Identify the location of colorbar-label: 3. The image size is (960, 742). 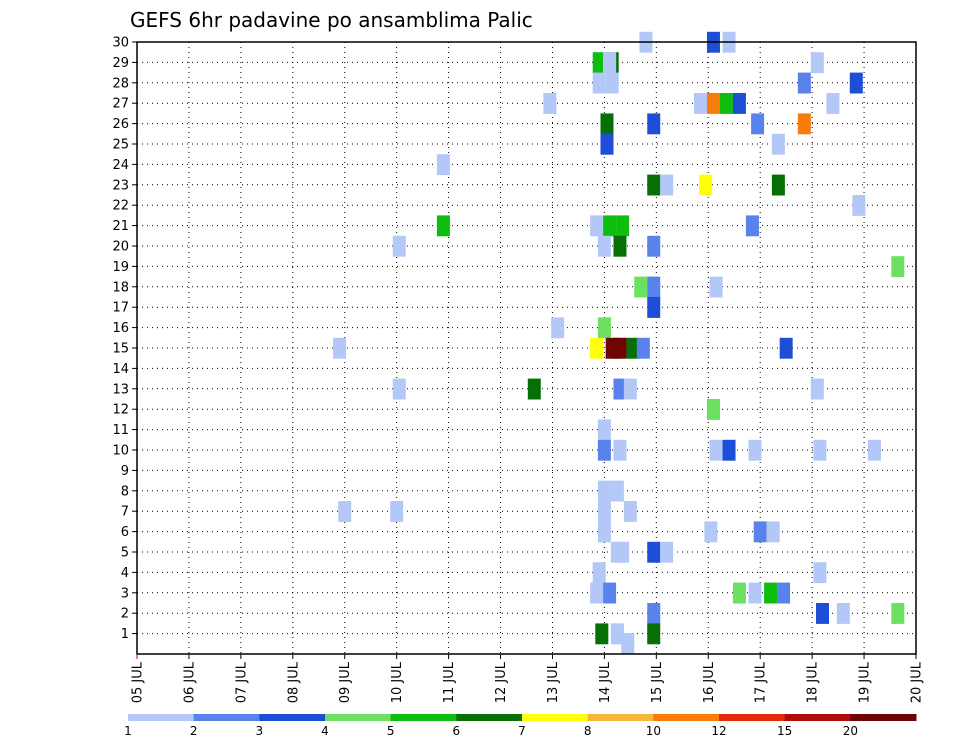
(260, 731).